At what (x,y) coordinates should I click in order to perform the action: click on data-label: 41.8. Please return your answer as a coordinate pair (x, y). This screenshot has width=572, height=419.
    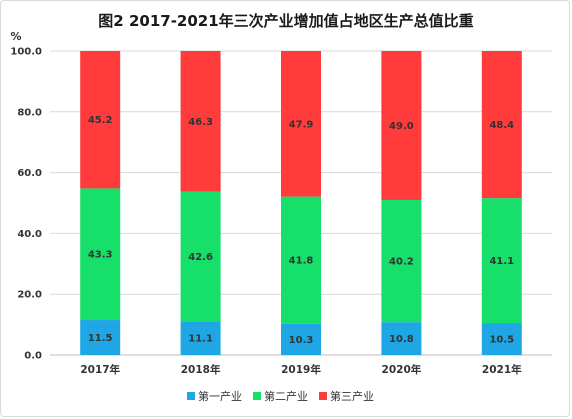
    Looking at the image, I should click on (301, 261).